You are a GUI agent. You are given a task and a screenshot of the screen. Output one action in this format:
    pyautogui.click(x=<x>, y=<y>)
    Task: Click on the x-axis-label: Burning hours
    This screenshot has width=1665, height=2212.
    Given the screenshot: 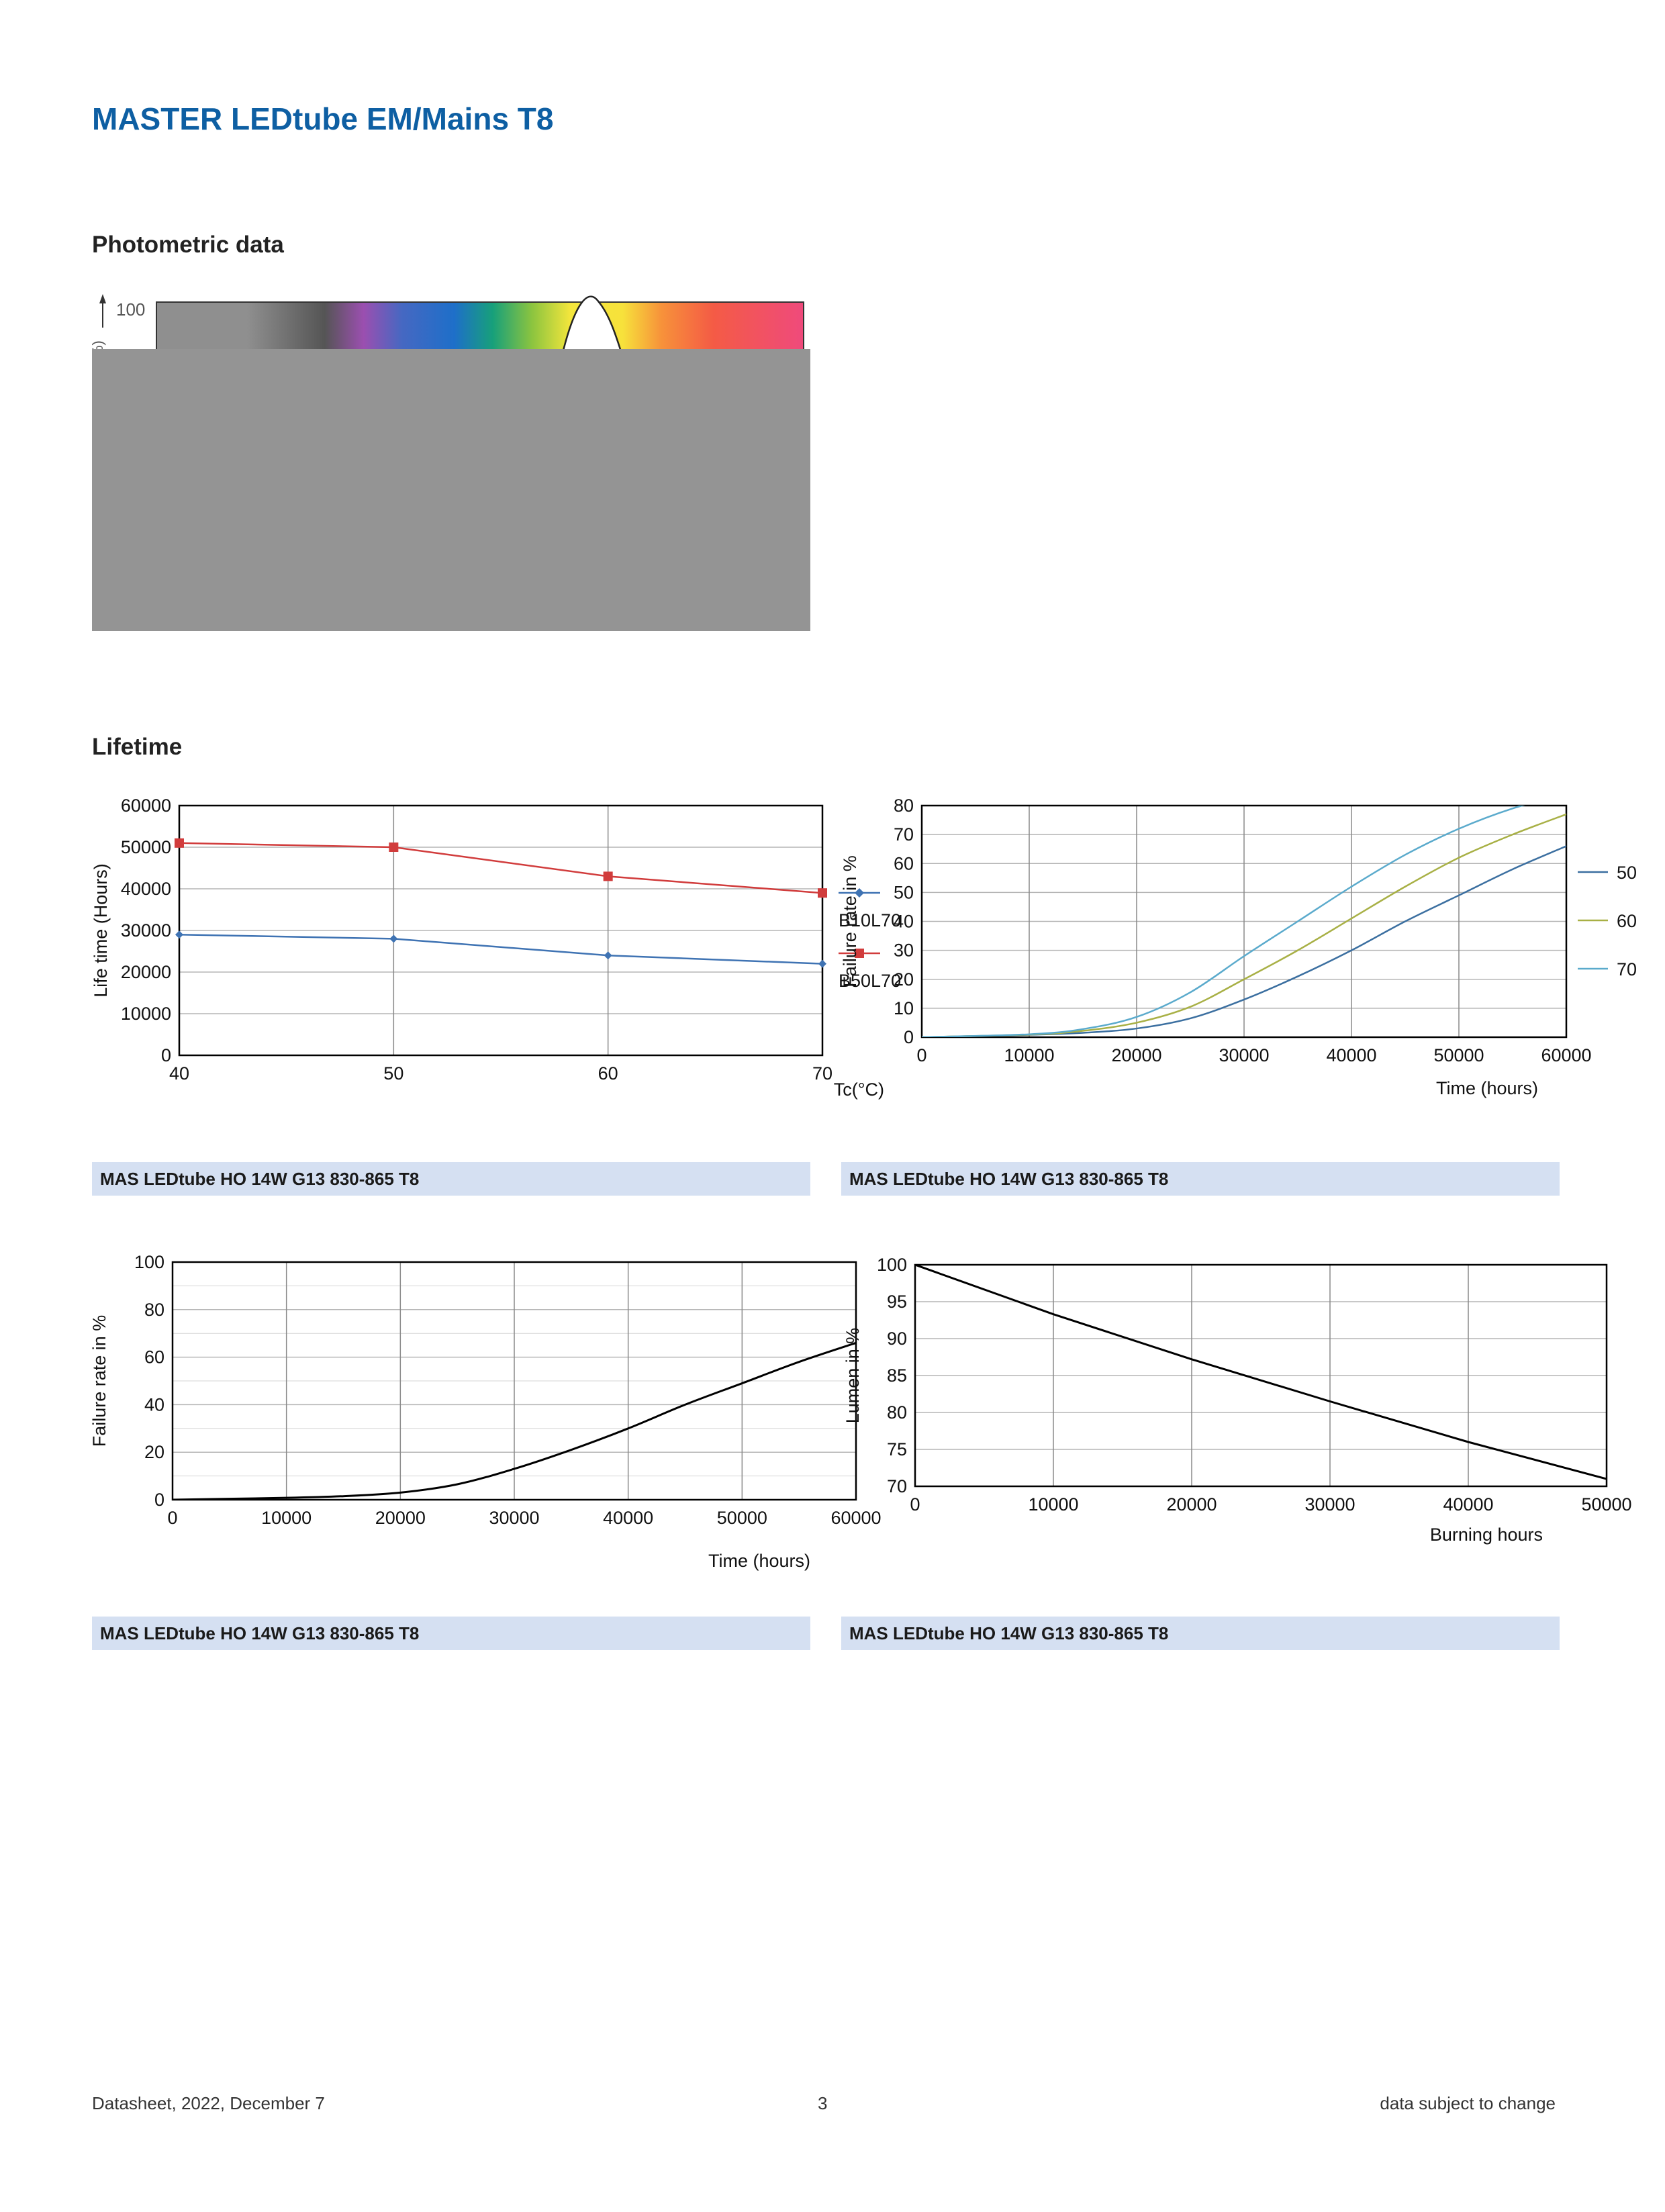 What is the action you would take?
    pyautogui.click(x=1486, y=1535)
    